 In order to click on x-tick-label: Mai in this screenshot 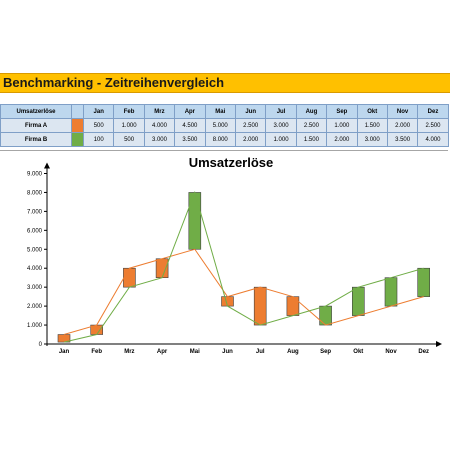, I will do `click(195, 352)`.